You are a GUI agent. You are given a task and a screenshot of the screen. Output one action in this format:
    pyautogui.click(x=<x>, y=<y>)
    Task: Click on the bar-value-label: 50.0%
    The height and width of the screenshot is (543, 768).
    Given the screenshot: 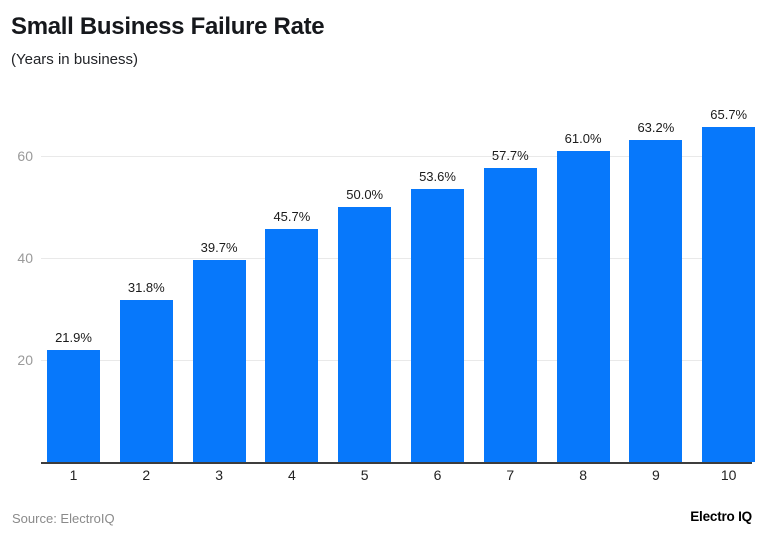 What is the action you would take?
    pyautogui.click(x=365, y=195)
    